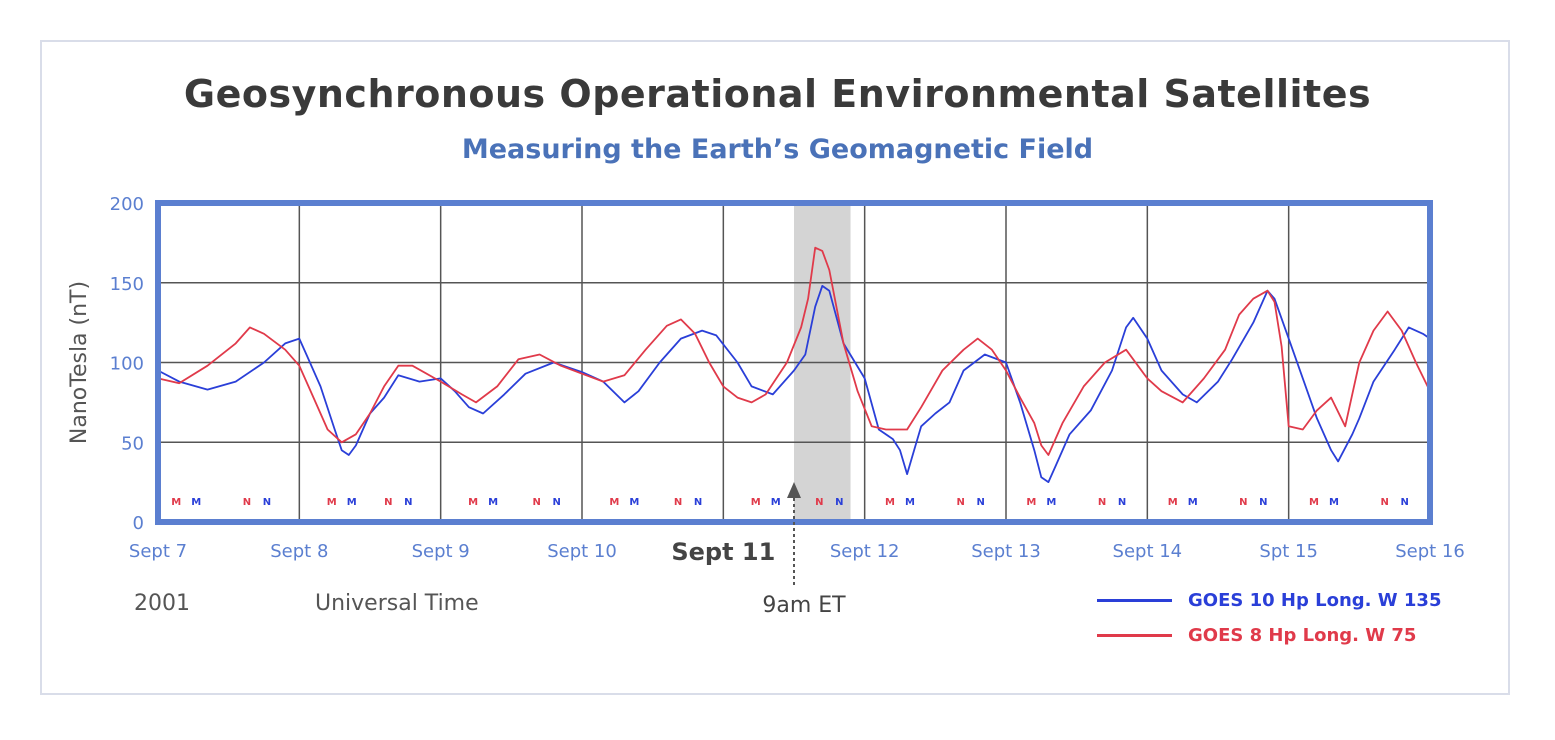  I want to click on y-tick-label: 50, so click(132, 443).